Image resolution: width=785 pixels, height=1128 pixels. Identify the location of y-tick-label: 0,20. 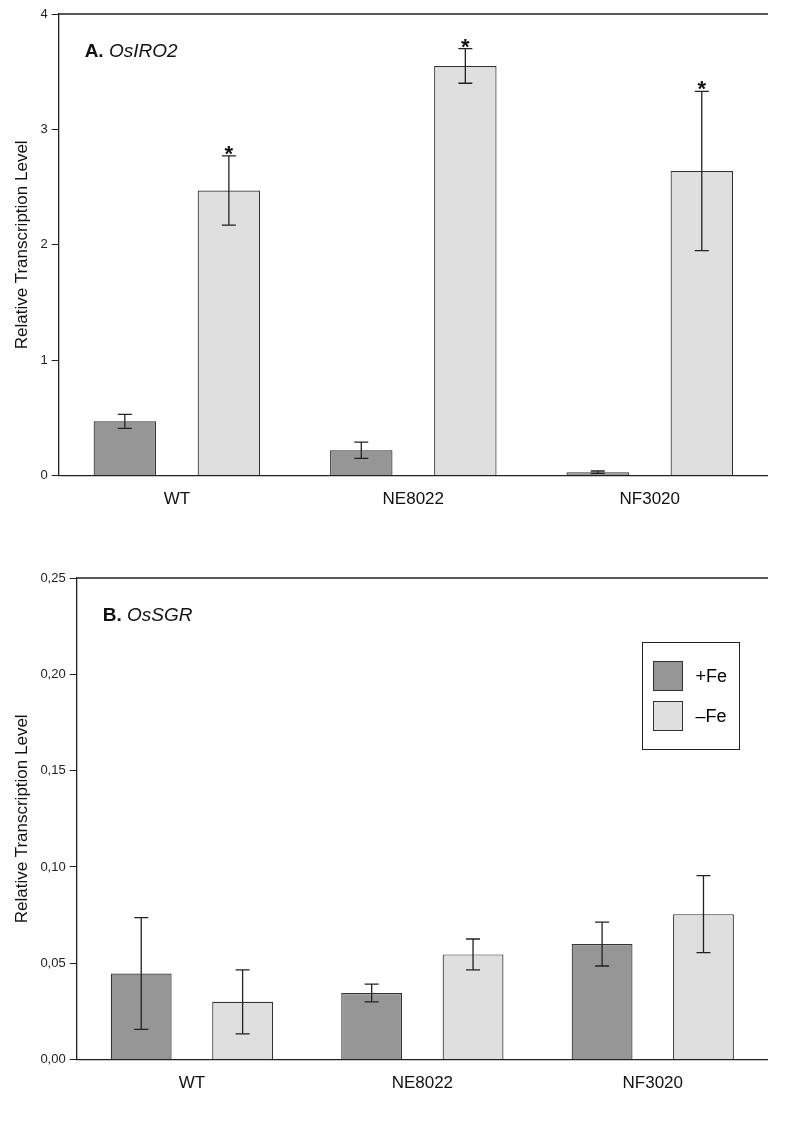
(53, 673).